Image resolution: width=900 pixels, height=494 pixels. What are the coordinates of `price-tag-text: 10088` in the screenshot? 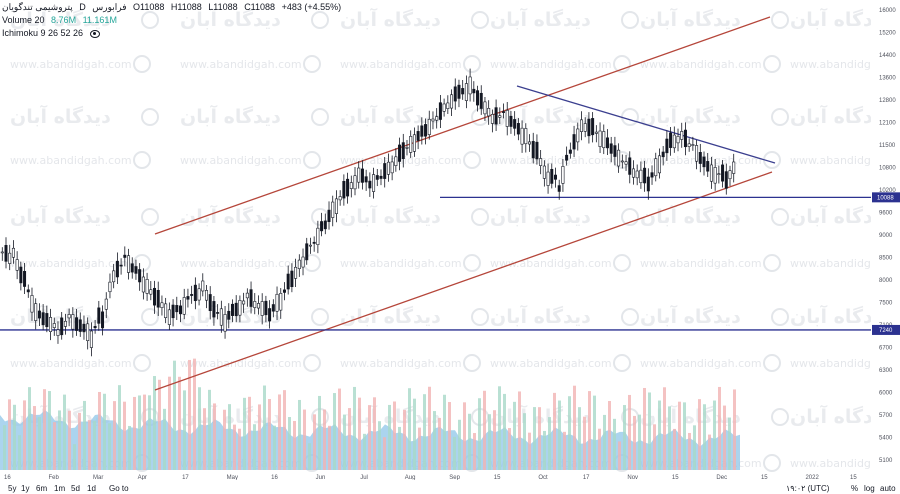 It's located at (885, 198).